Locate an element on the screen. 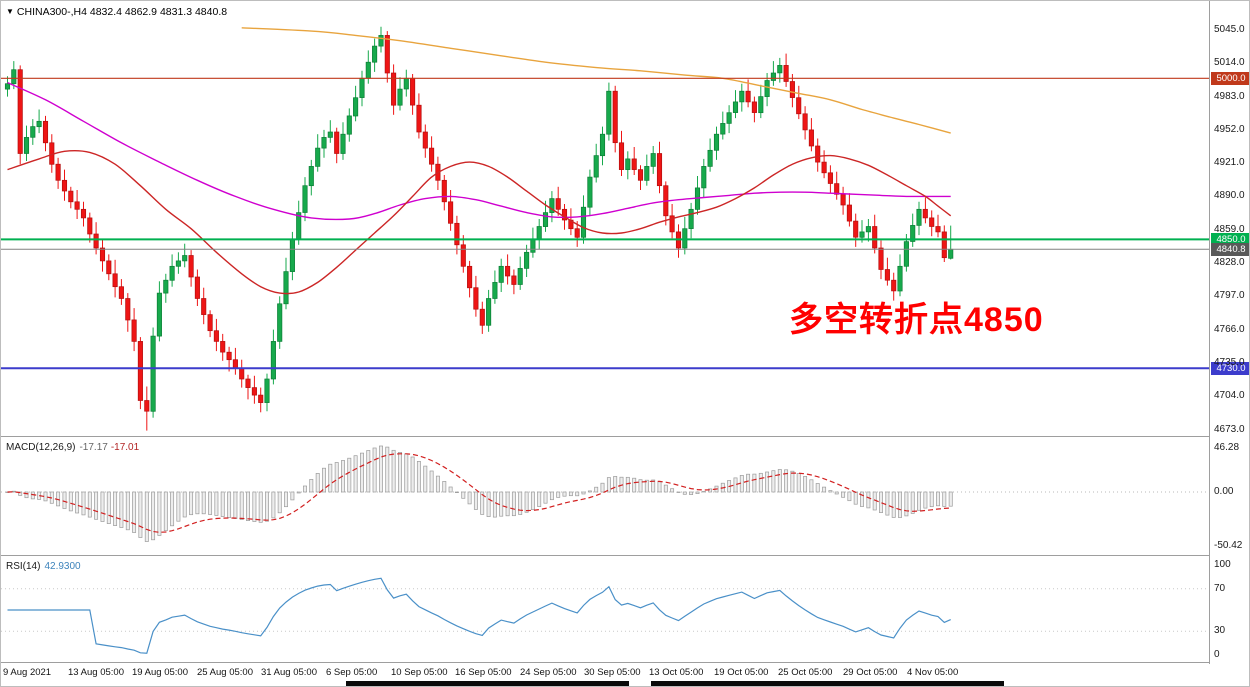 The width and height of the screenshot is (1250, 687). price-axis-label: 4735.0 is located at coordinates (1229, 362).